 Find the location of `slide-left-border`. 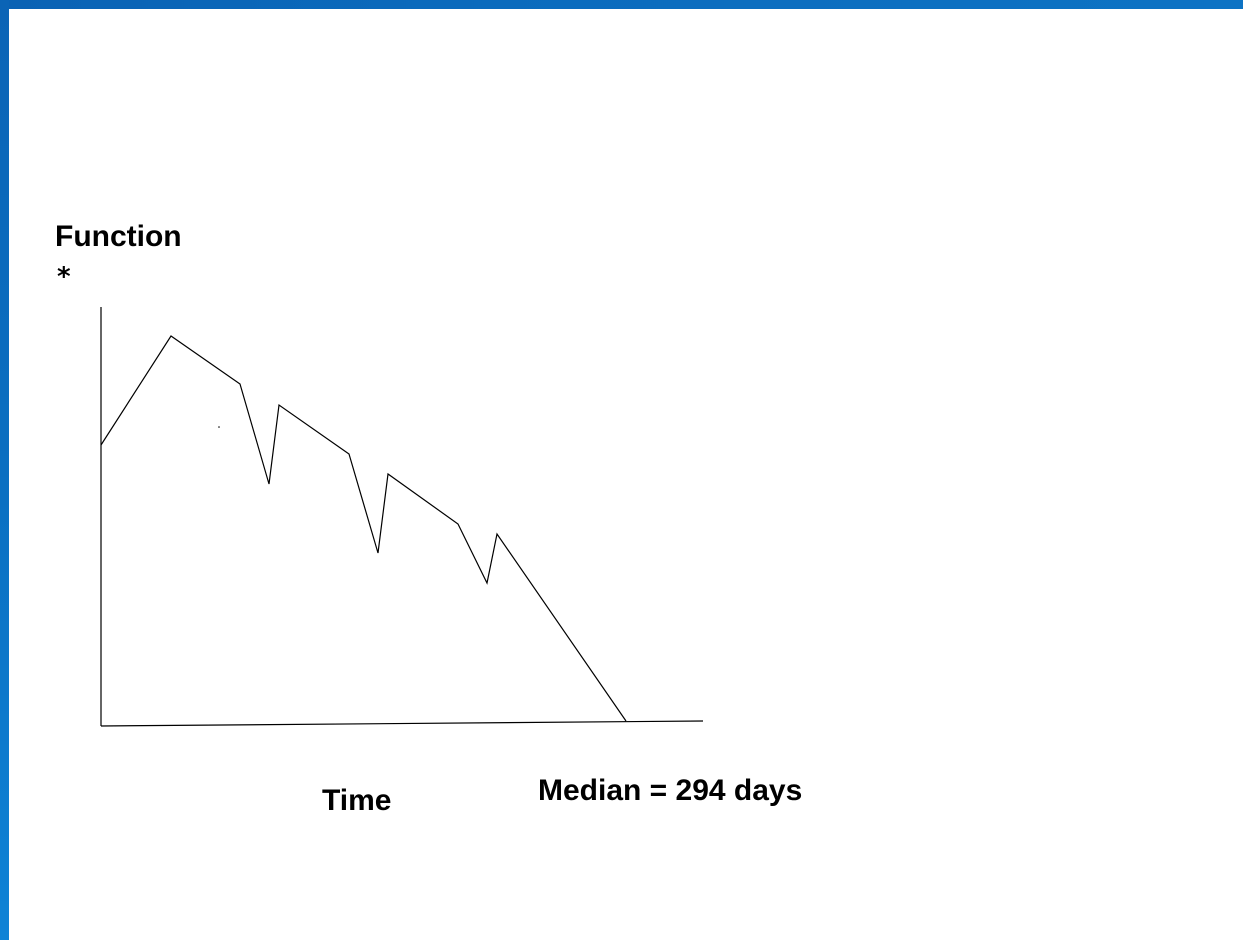

slide-left-border is located at coordinates (4, 470).